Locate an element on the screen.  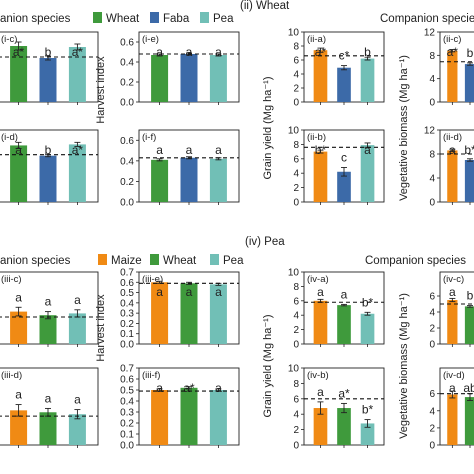
legend: anion species Maize Wheat Pea is located at coordinates (122, 260).